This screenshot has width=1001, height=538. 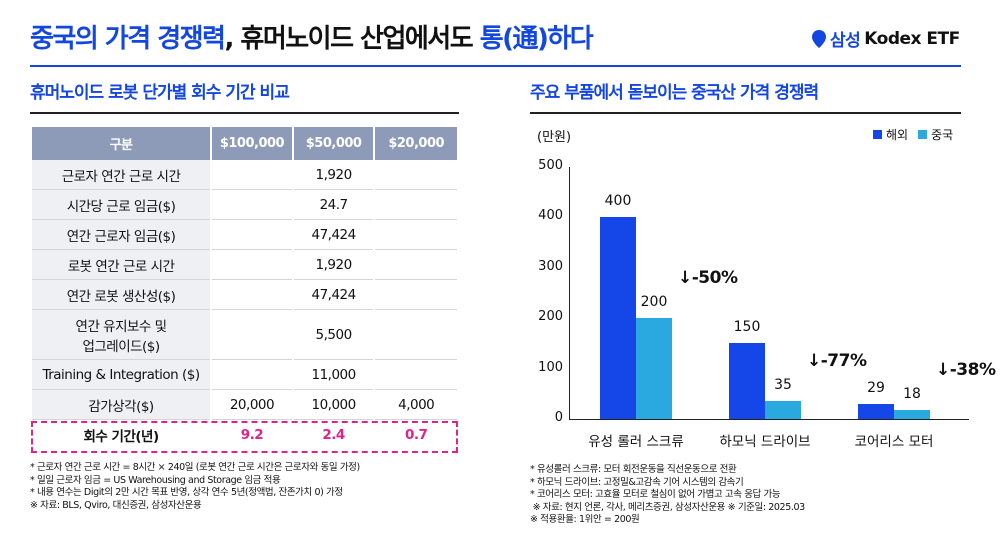 What do you see at coordinates (654, 302) in the screenshot?
I see `data-label: 200` at bounding box center [654, 302].